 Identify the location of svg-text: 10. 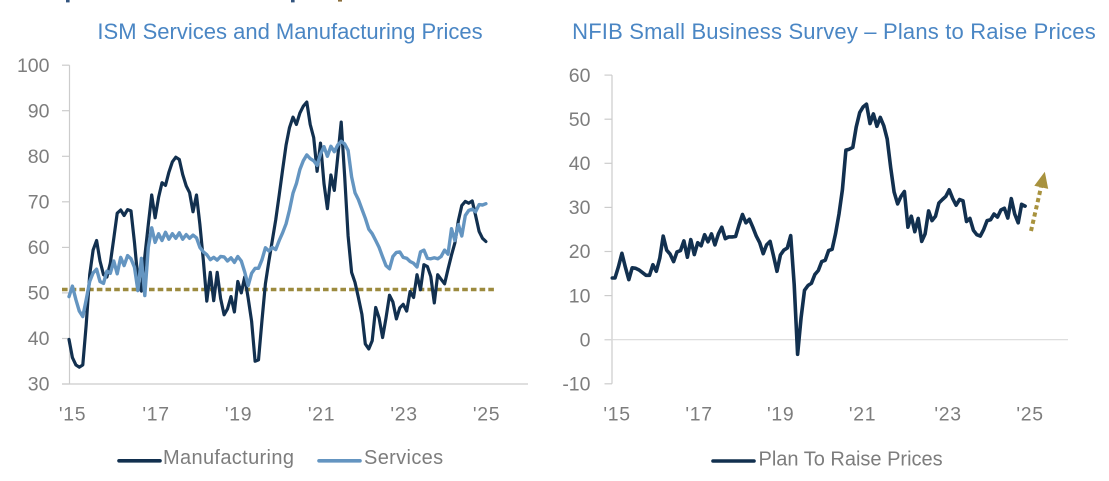
(580, 296).